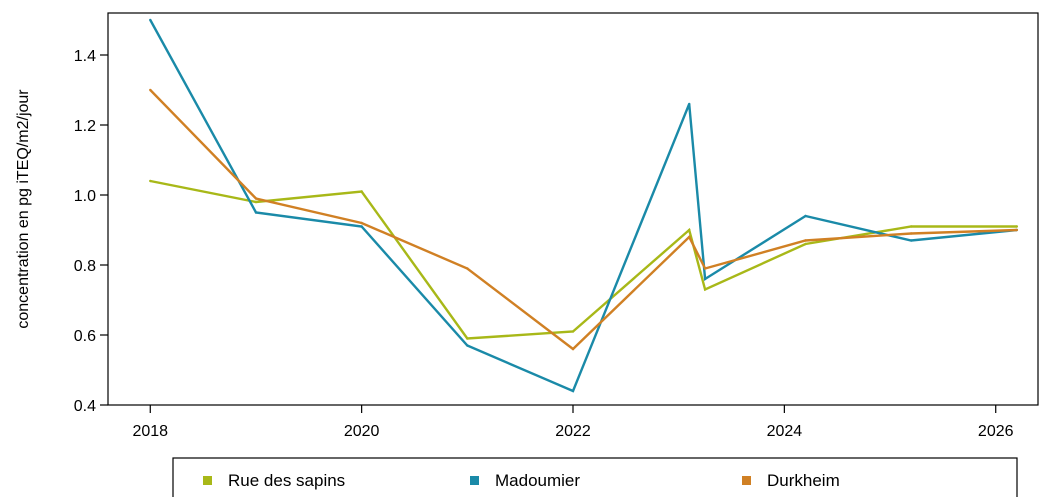 This screenshot has height=497, width=1064. What do you see at coordinates (85, 266) in the screenshot?
I see `y-tick-label: 0.8` at bounding box center [85, 266].